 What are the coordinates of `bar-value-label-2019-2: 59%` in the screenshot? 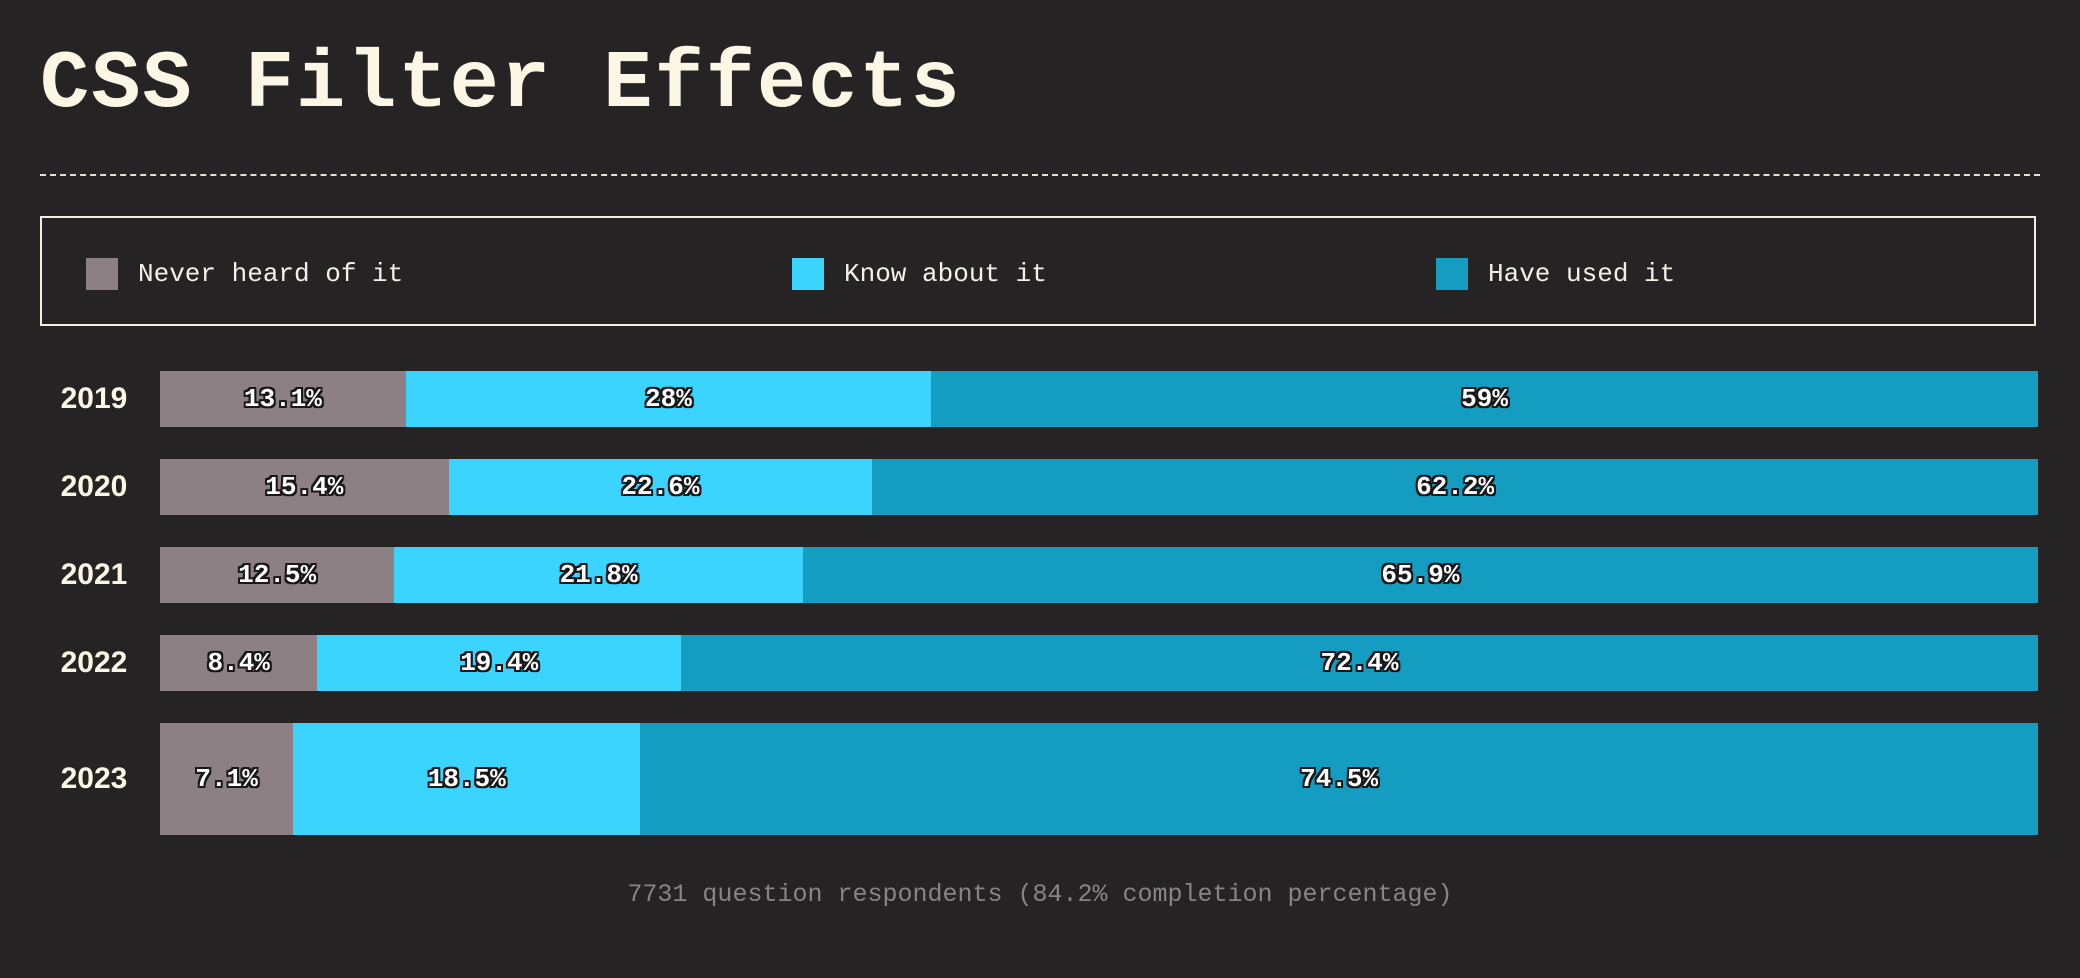 It's located at (1484, 399).